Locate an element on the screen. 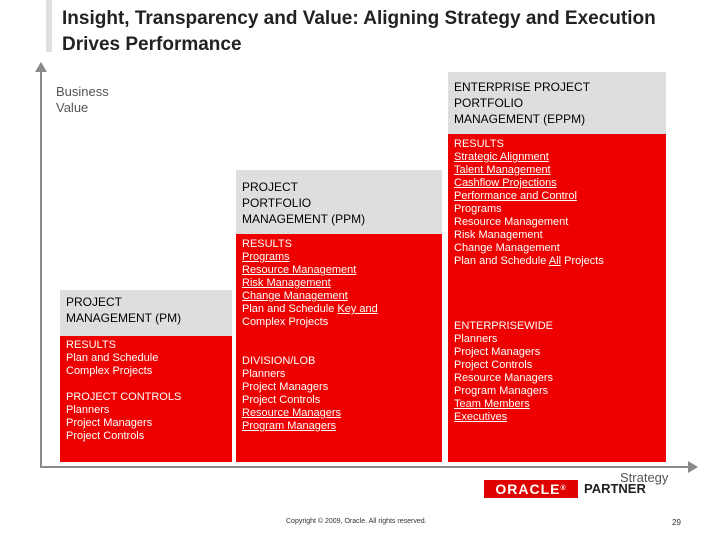  ppm-division-item: Project Managers is located at coordinates (285, 387).